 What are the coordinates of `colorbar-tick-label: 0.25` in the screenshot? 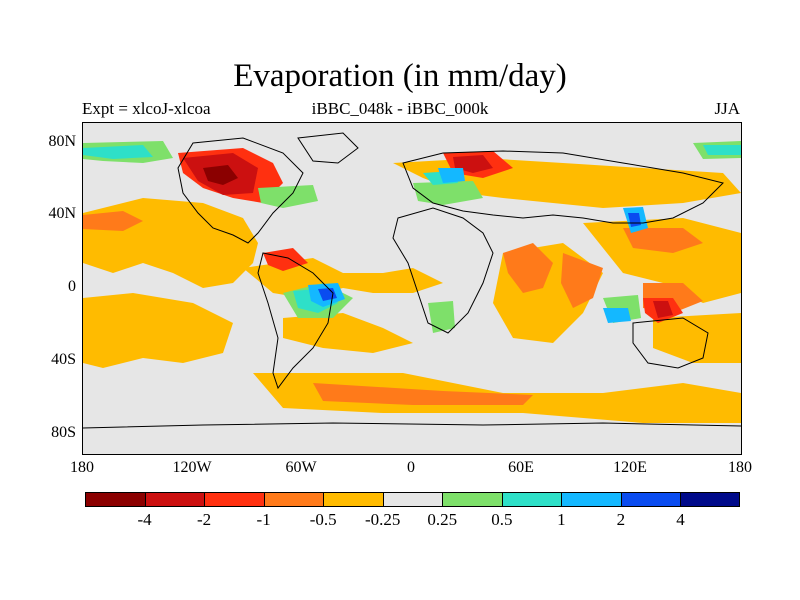 It's located at (442, 519).